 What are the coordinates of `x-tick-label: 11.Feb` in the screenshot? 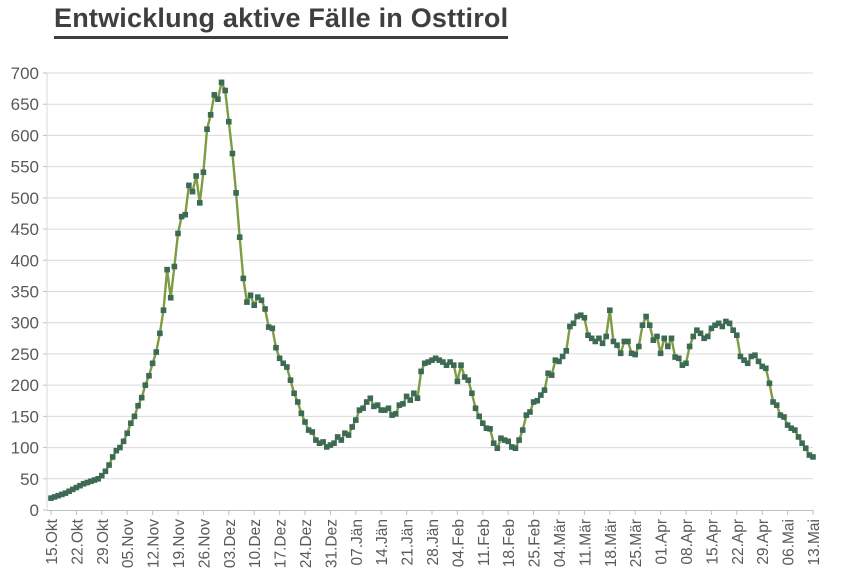 It's located at (484, 542).